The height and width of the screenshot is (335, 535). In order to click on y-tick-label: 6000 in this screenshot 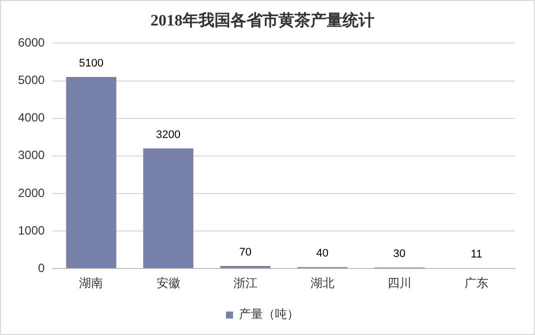, I will do `click(32, 43)`.